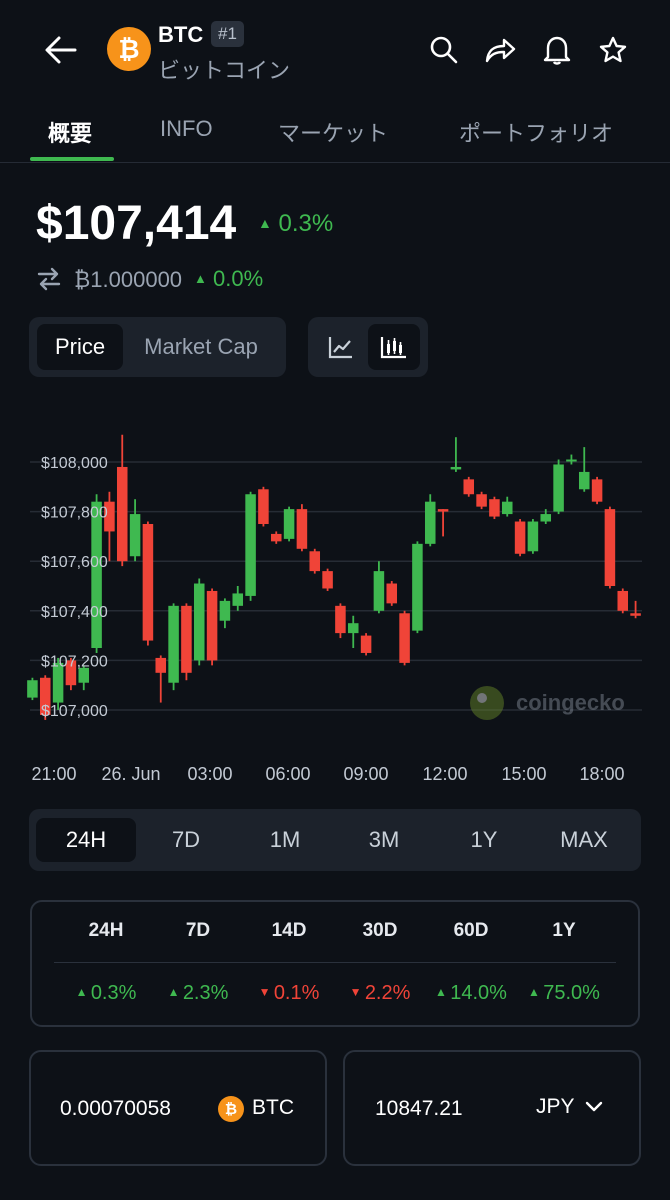 Image resolution: width=670 pixels, height=1200 pixels. I want to click on coingecko-watermark: coingecko, so click(547, 703).